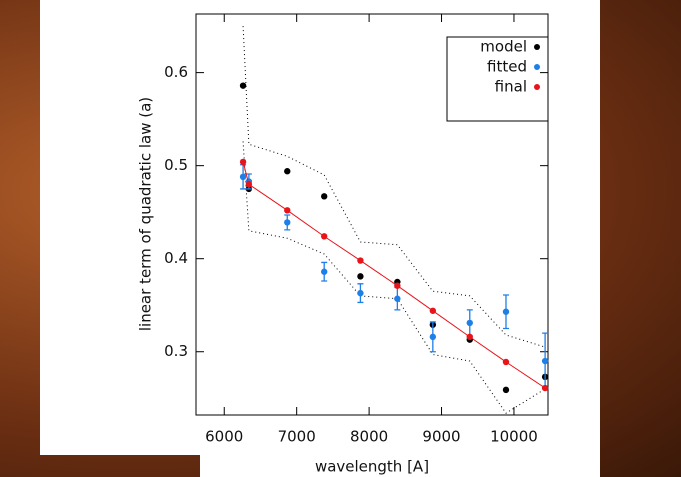 The width and height of the screenshot is (681, 477). Describe the element at coordinates (511, 87) in the screenshot. I see `legend-label: final` at that location.